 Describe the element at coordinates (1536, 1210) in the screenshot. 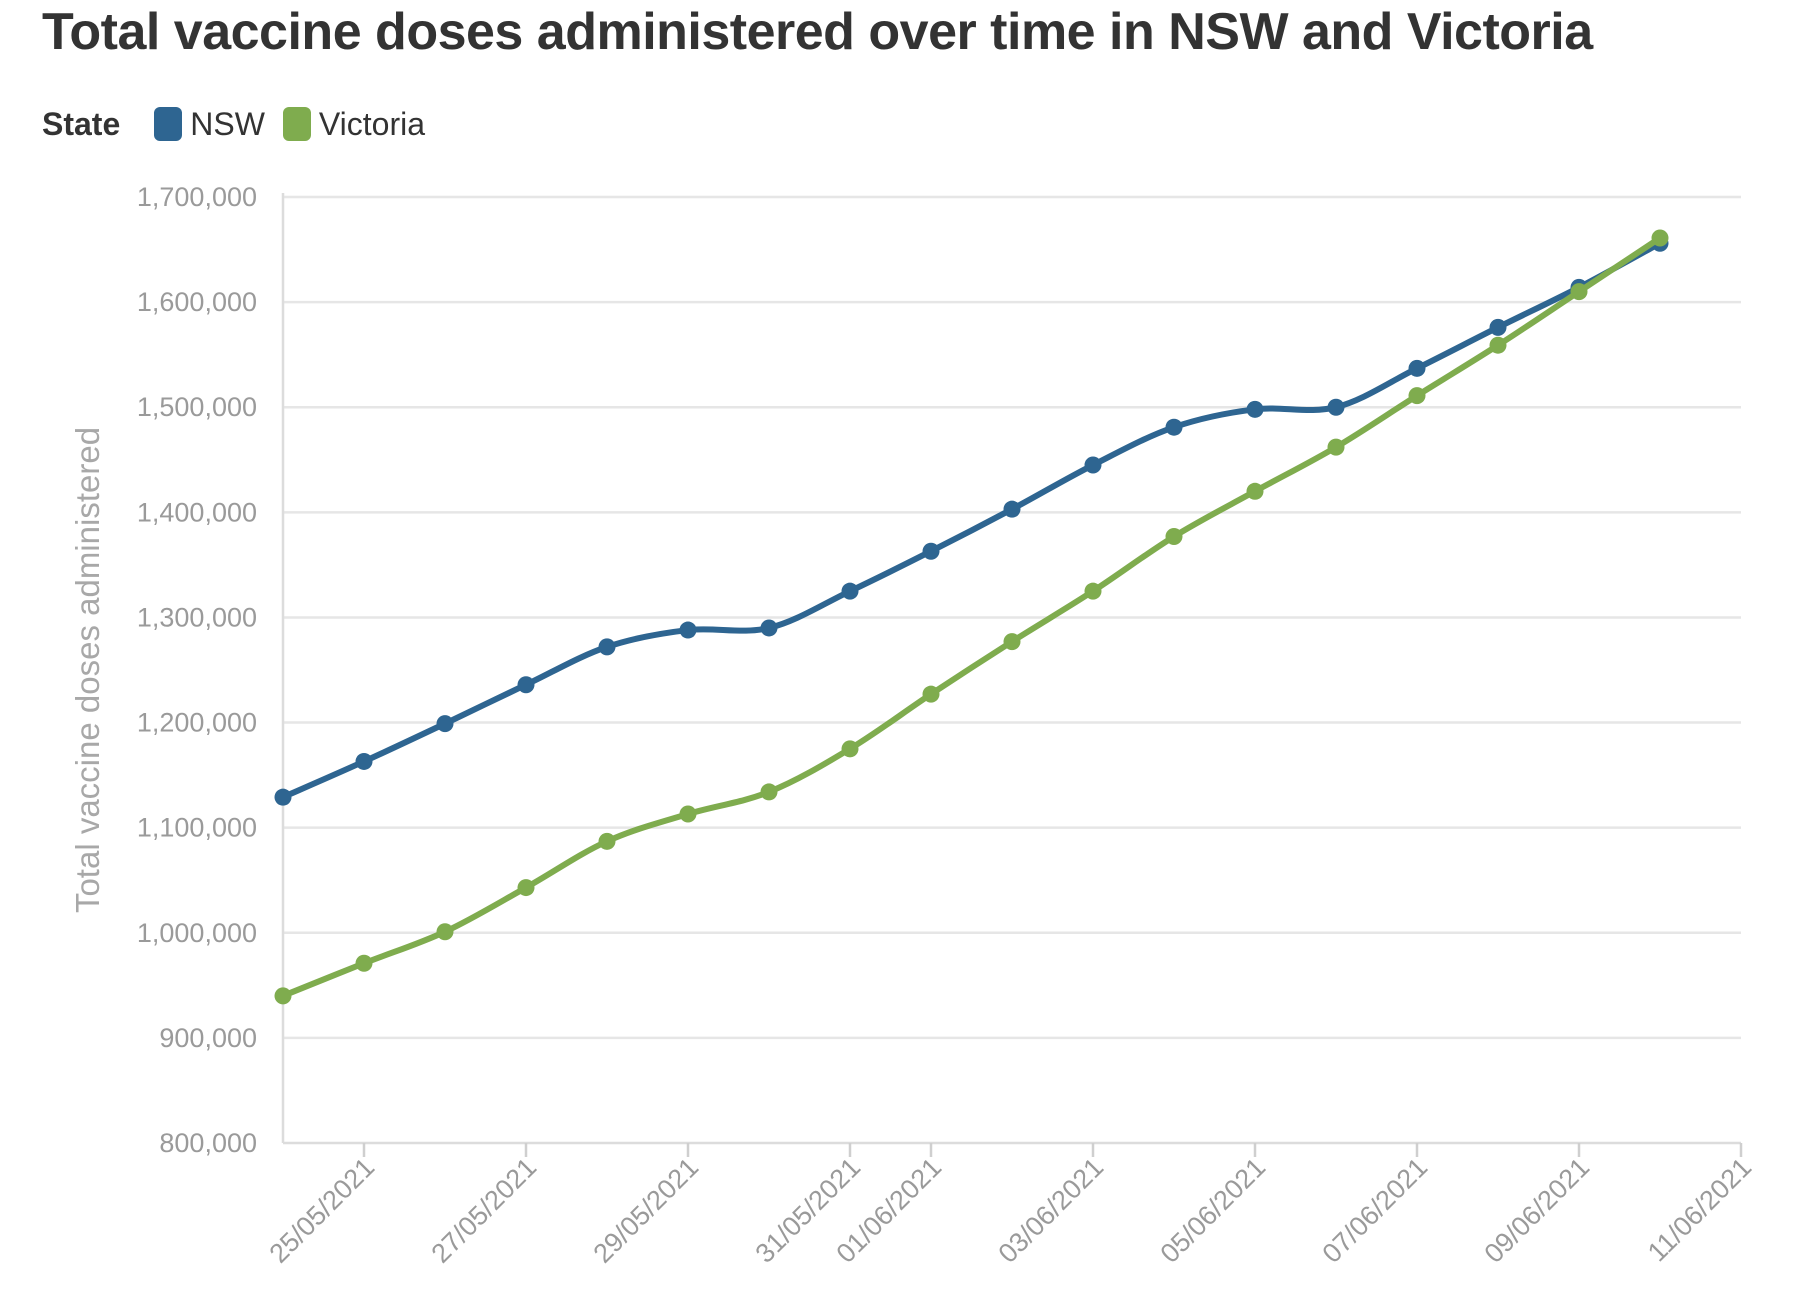

I see `x-tick-label: 09/06/2021` at that location.